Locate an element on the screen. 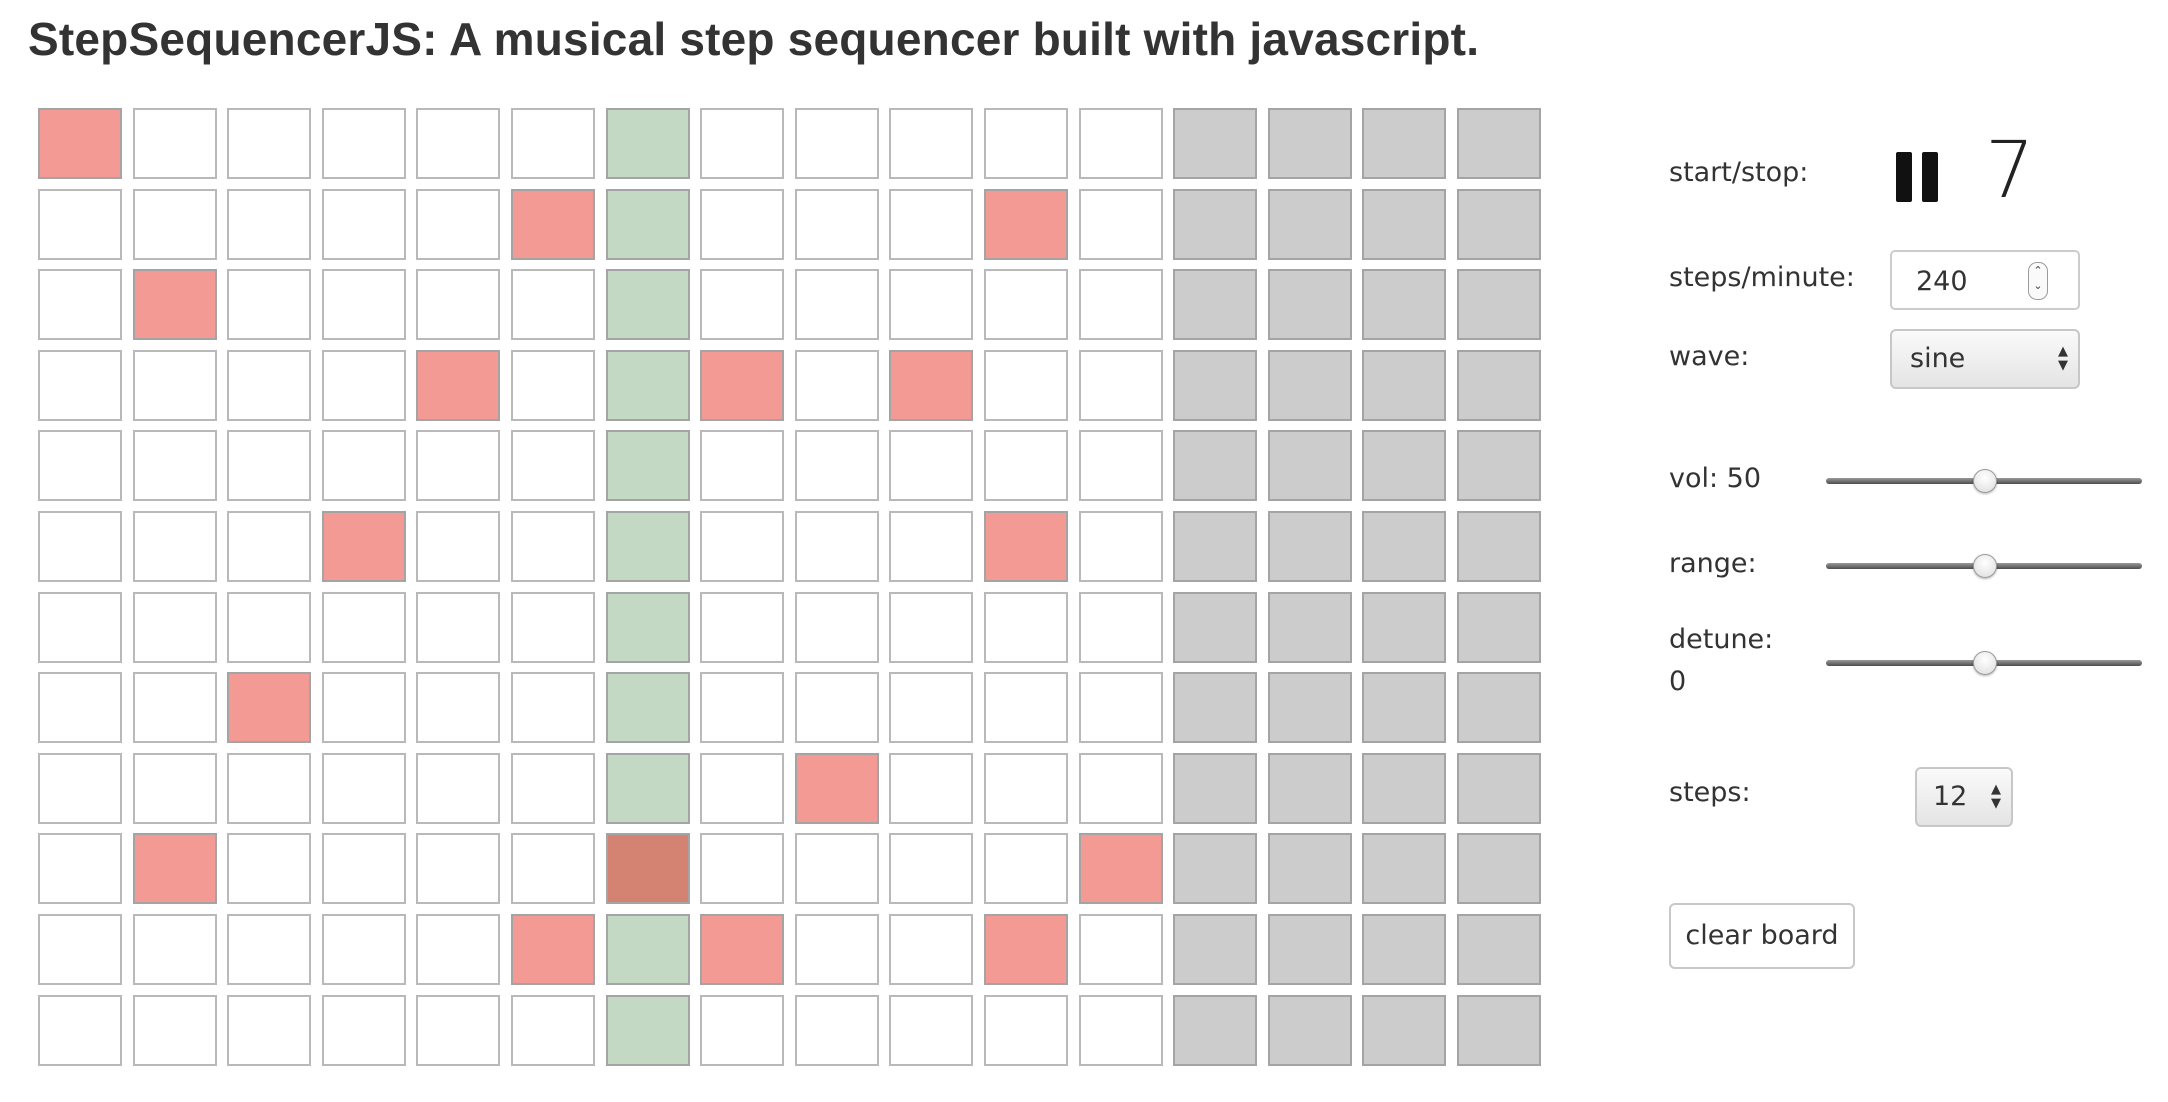 Image resolution: width=2168 pixels, height=1102 pixels. step-cell-r8-c16 is located at coordinates (1499, 708).